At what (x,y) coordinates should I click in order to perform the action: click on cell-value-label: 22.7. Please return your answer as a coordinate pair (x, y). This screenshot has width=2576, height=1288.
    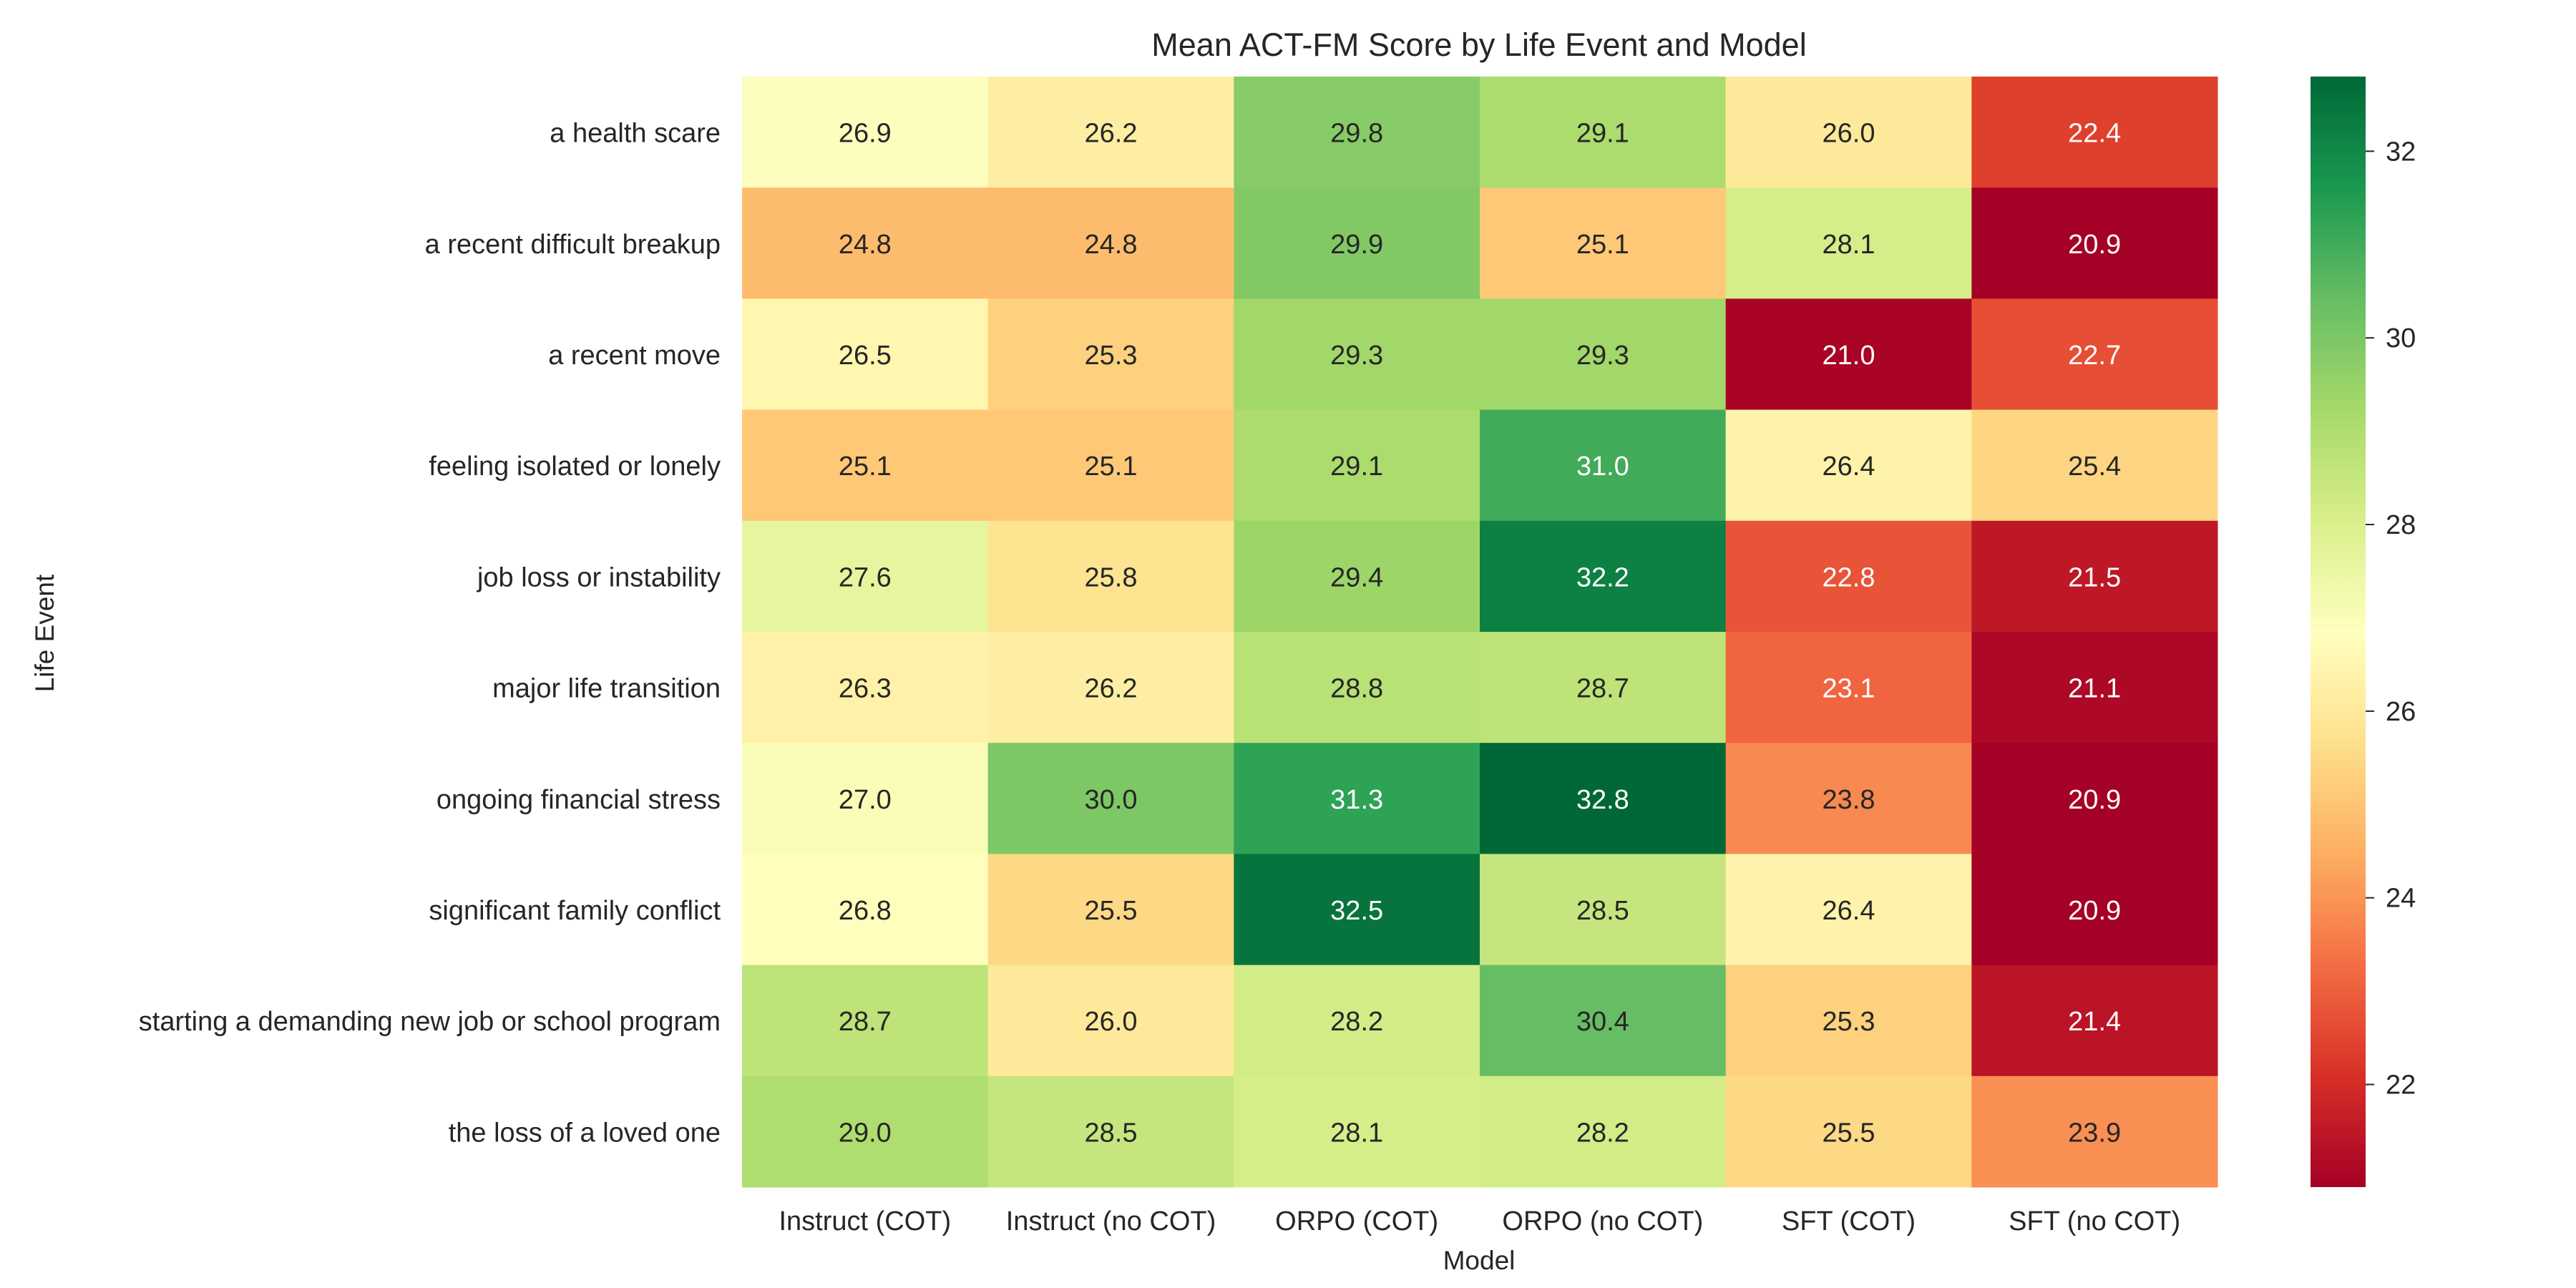
    Looking at the image, I should click on (2094, 356).